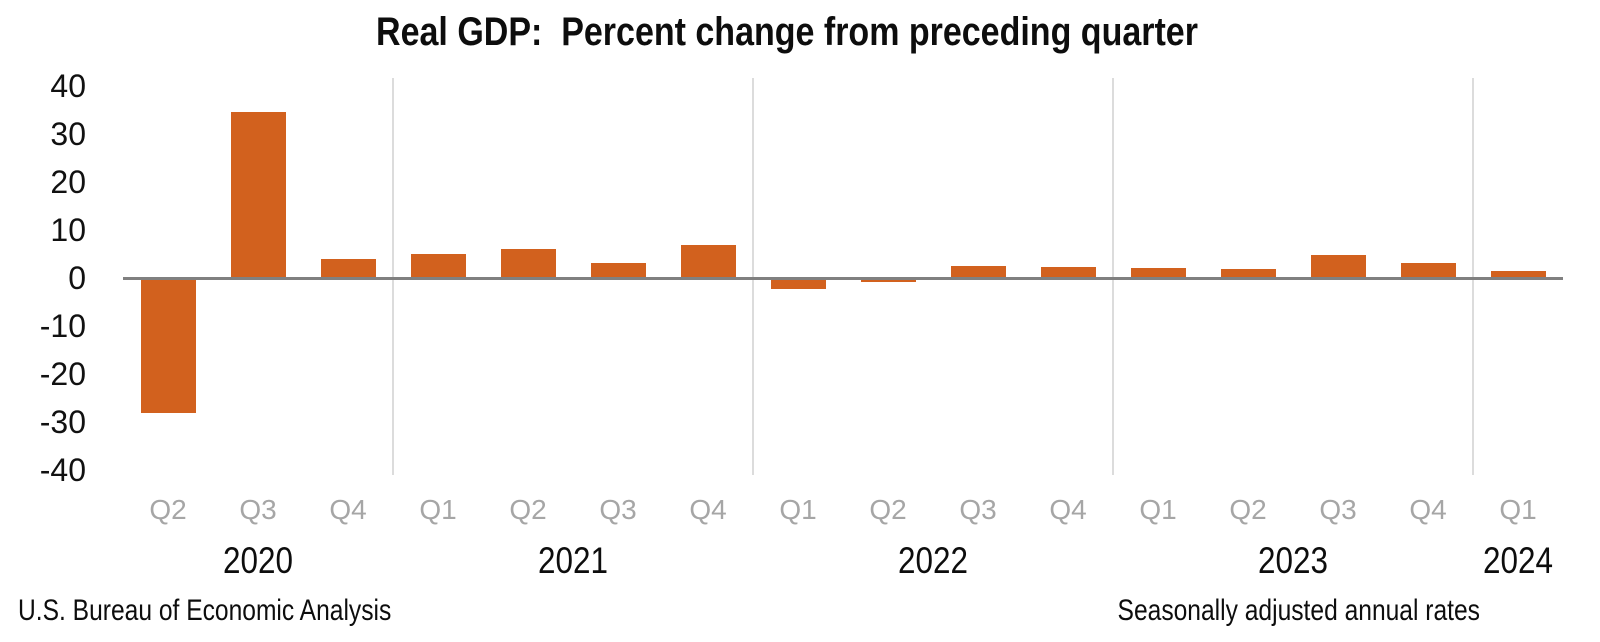  I want to click on year-label: 2023, so click(1293, 560).